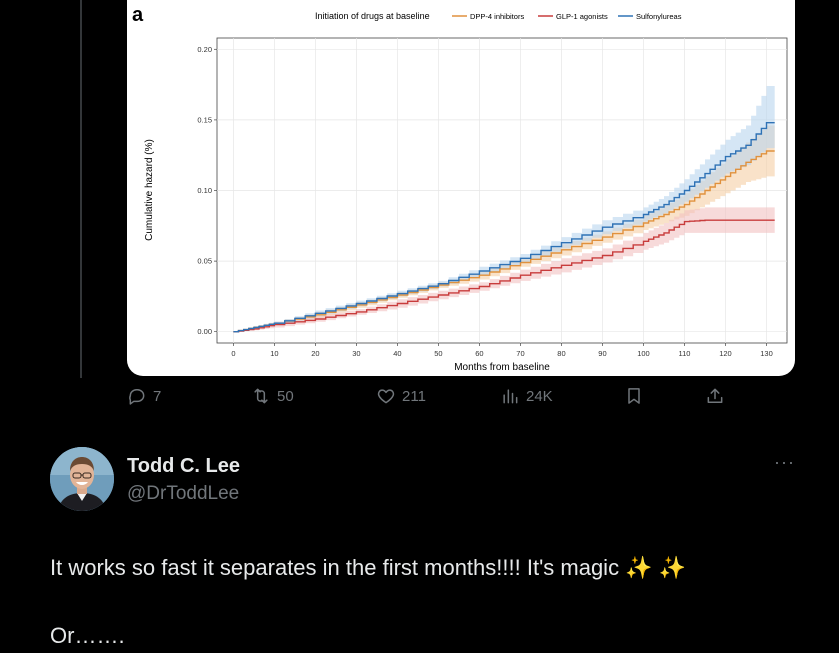 Image resolution: width=839 pixels, height=653 pixels. What do you see at coordinates (372, 16) in the screenshot?
I see `legend-title: Initiation of drugs at baseline` at bounding box center [372, 16].